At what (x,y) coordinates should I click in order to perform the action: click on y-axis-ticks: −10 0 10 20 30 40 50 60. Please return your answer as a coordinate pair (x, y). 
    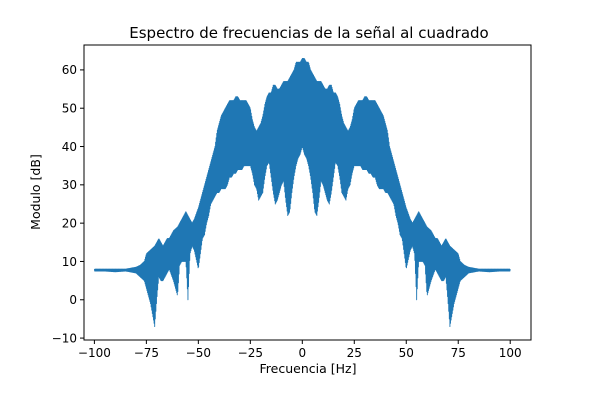
    Looking at the image, I should click on (68, 204).